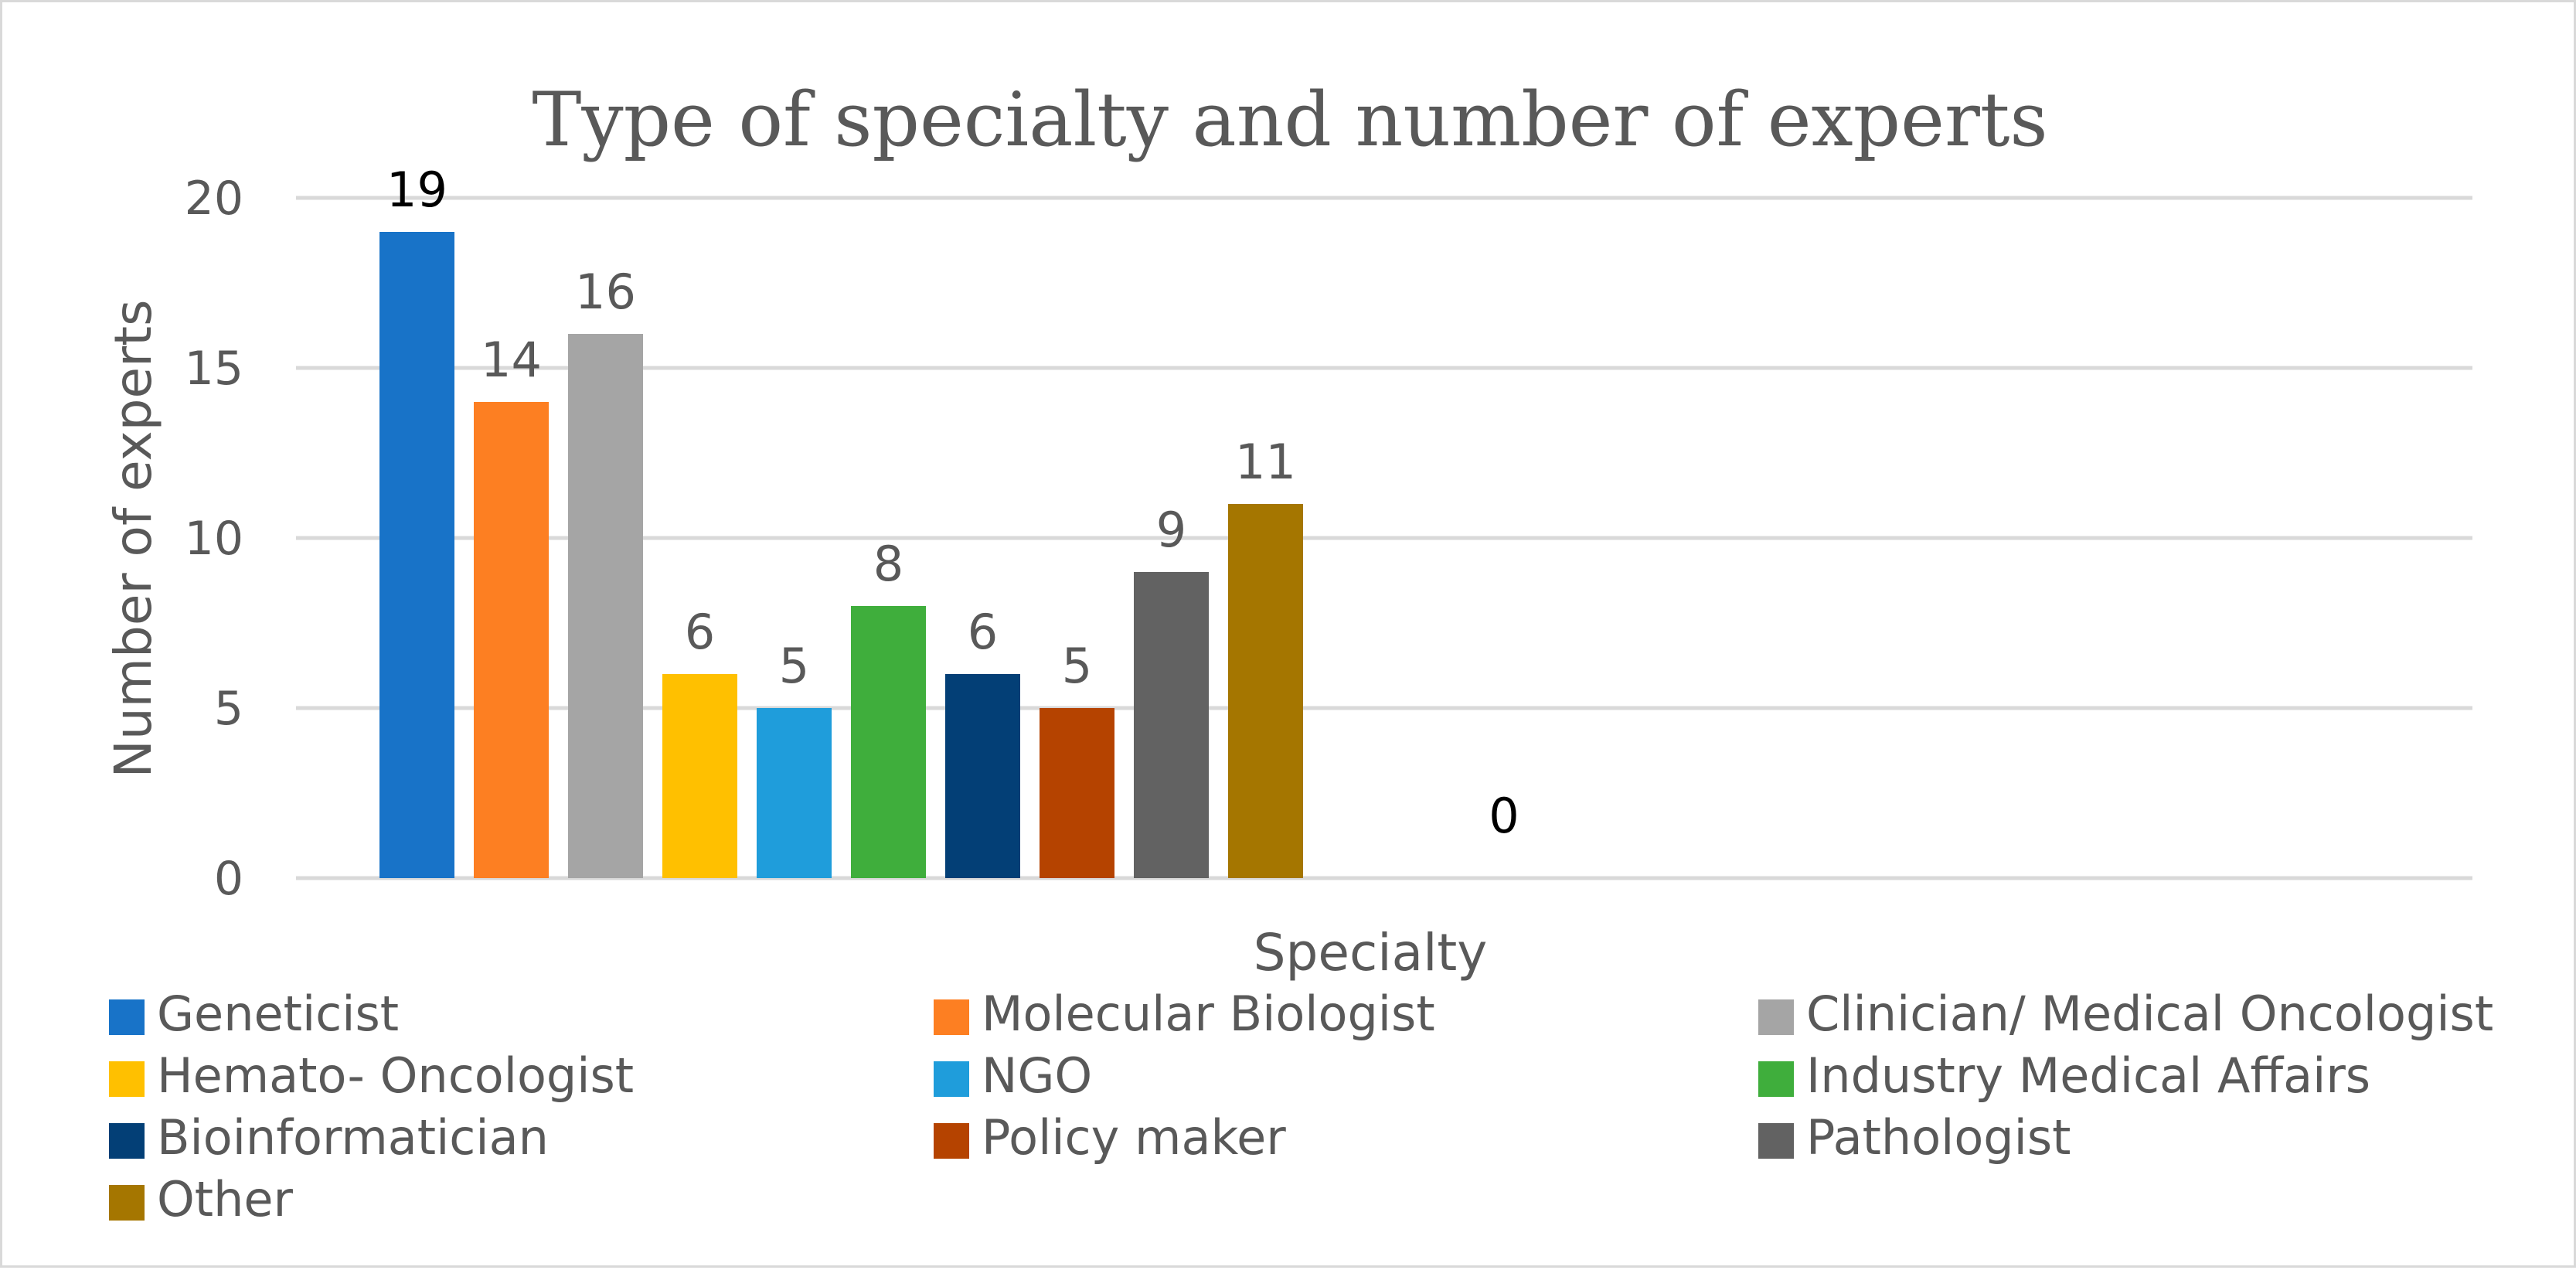 This screenshot has width=2576, height=1270. Describe the element at coordinates (1938, 1137) in the screenshot. I see `legend-label: Pathologist` at that location.